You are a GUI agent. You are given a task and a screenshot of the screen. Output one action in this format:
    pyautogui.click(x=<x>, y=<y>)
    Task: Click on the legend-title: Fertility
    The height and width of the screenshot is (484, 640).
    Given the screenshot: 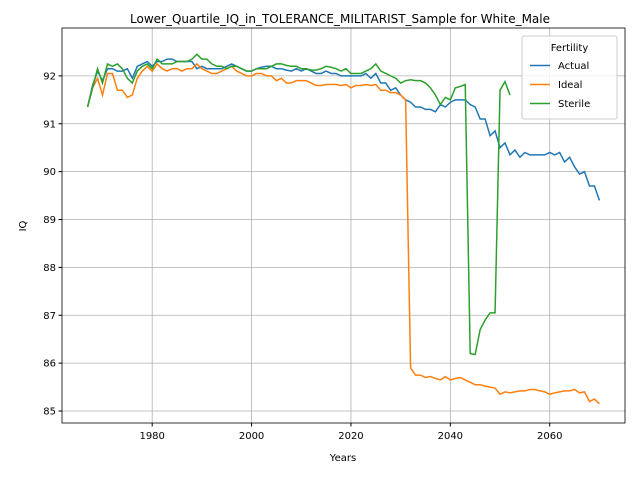 What is the action you would take?
    pyautogui.click(x=570, y=48)
    